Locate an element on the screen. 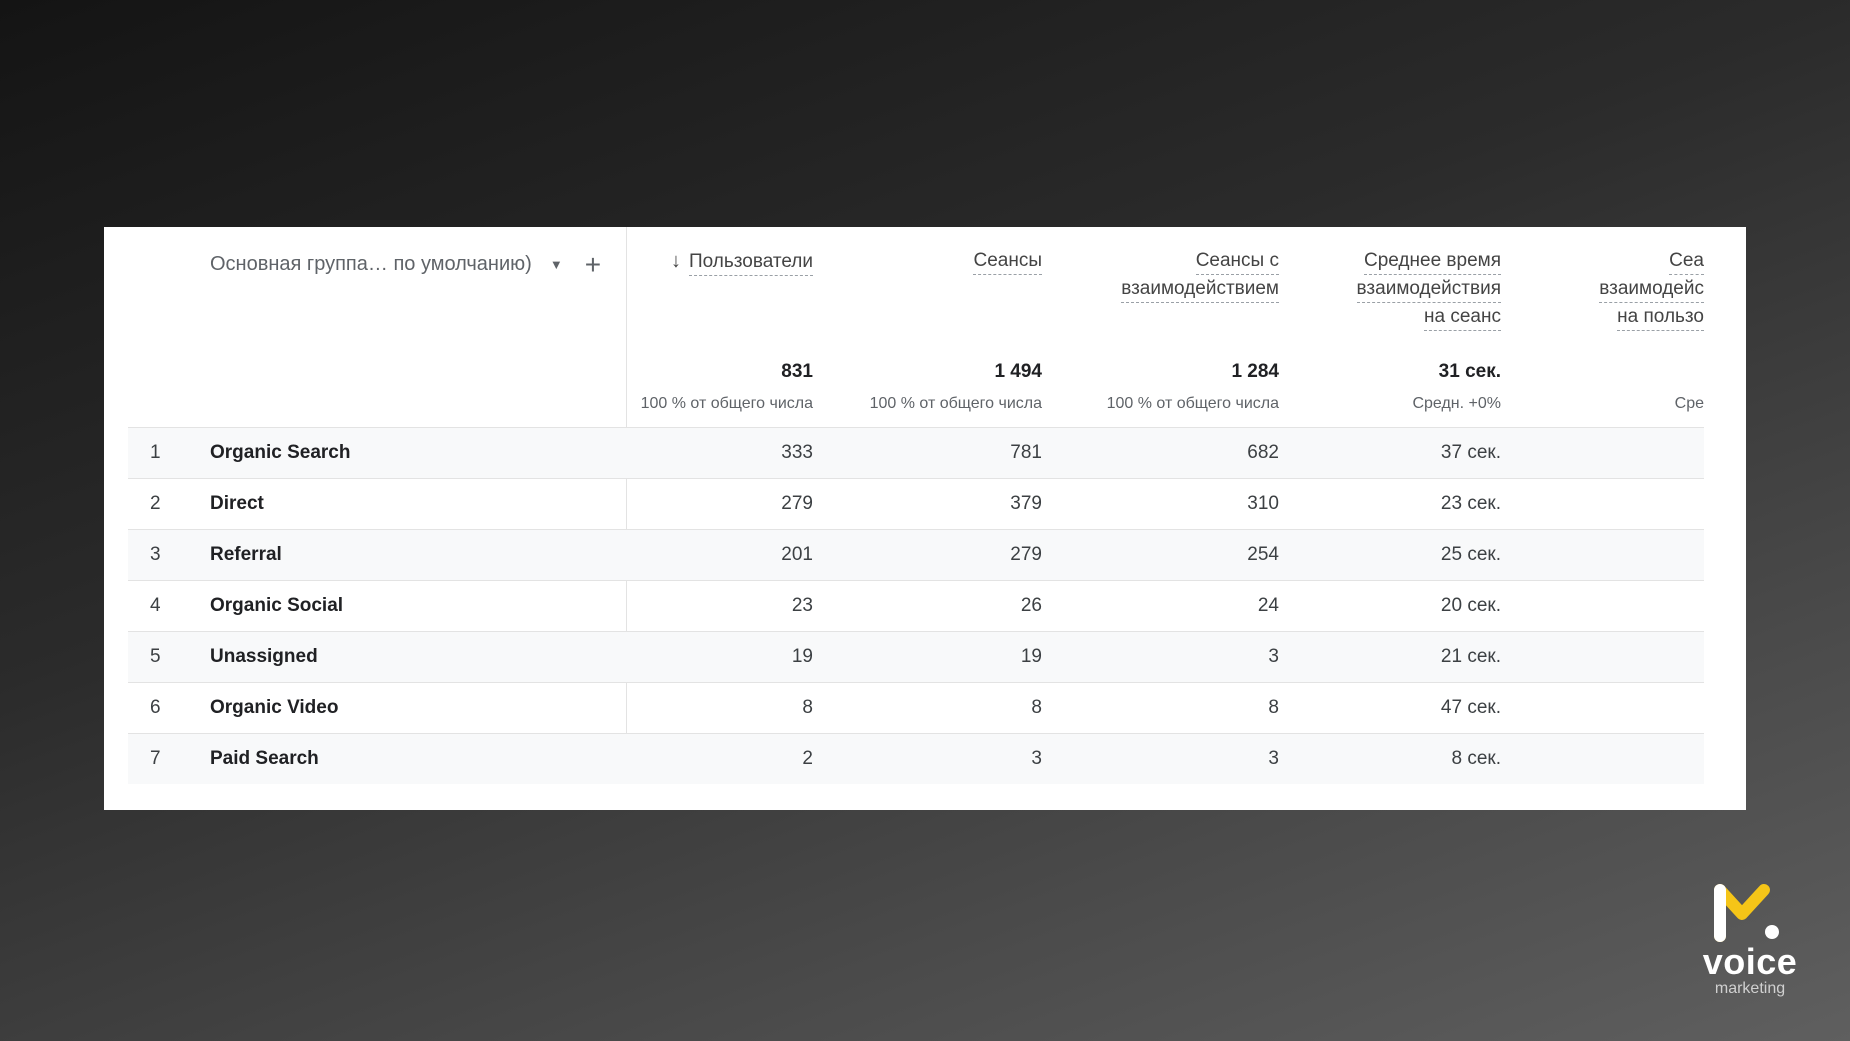 The image size is (1850, 1041). cell-sessions: 26 is located at coordinates (1031, 605).